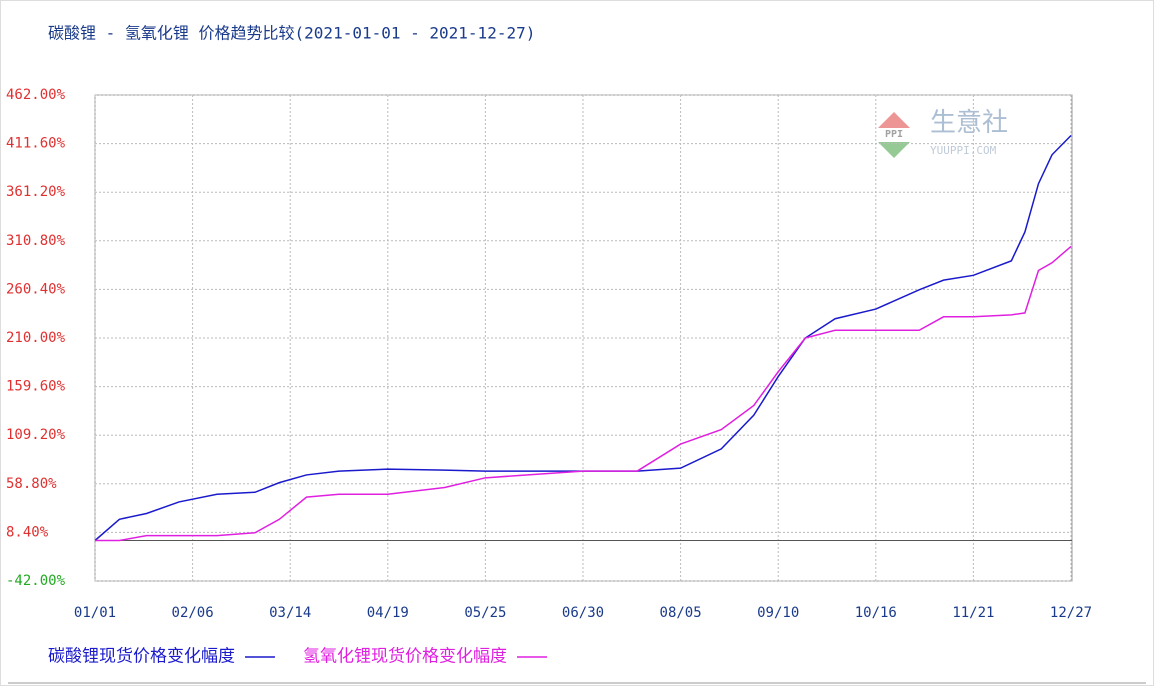 The width and height of the screenshot is (1154, 686). Describe the element at coordinates (36, 387) in the screenshot. I see `y-tick-label: 159.60%` at that location.